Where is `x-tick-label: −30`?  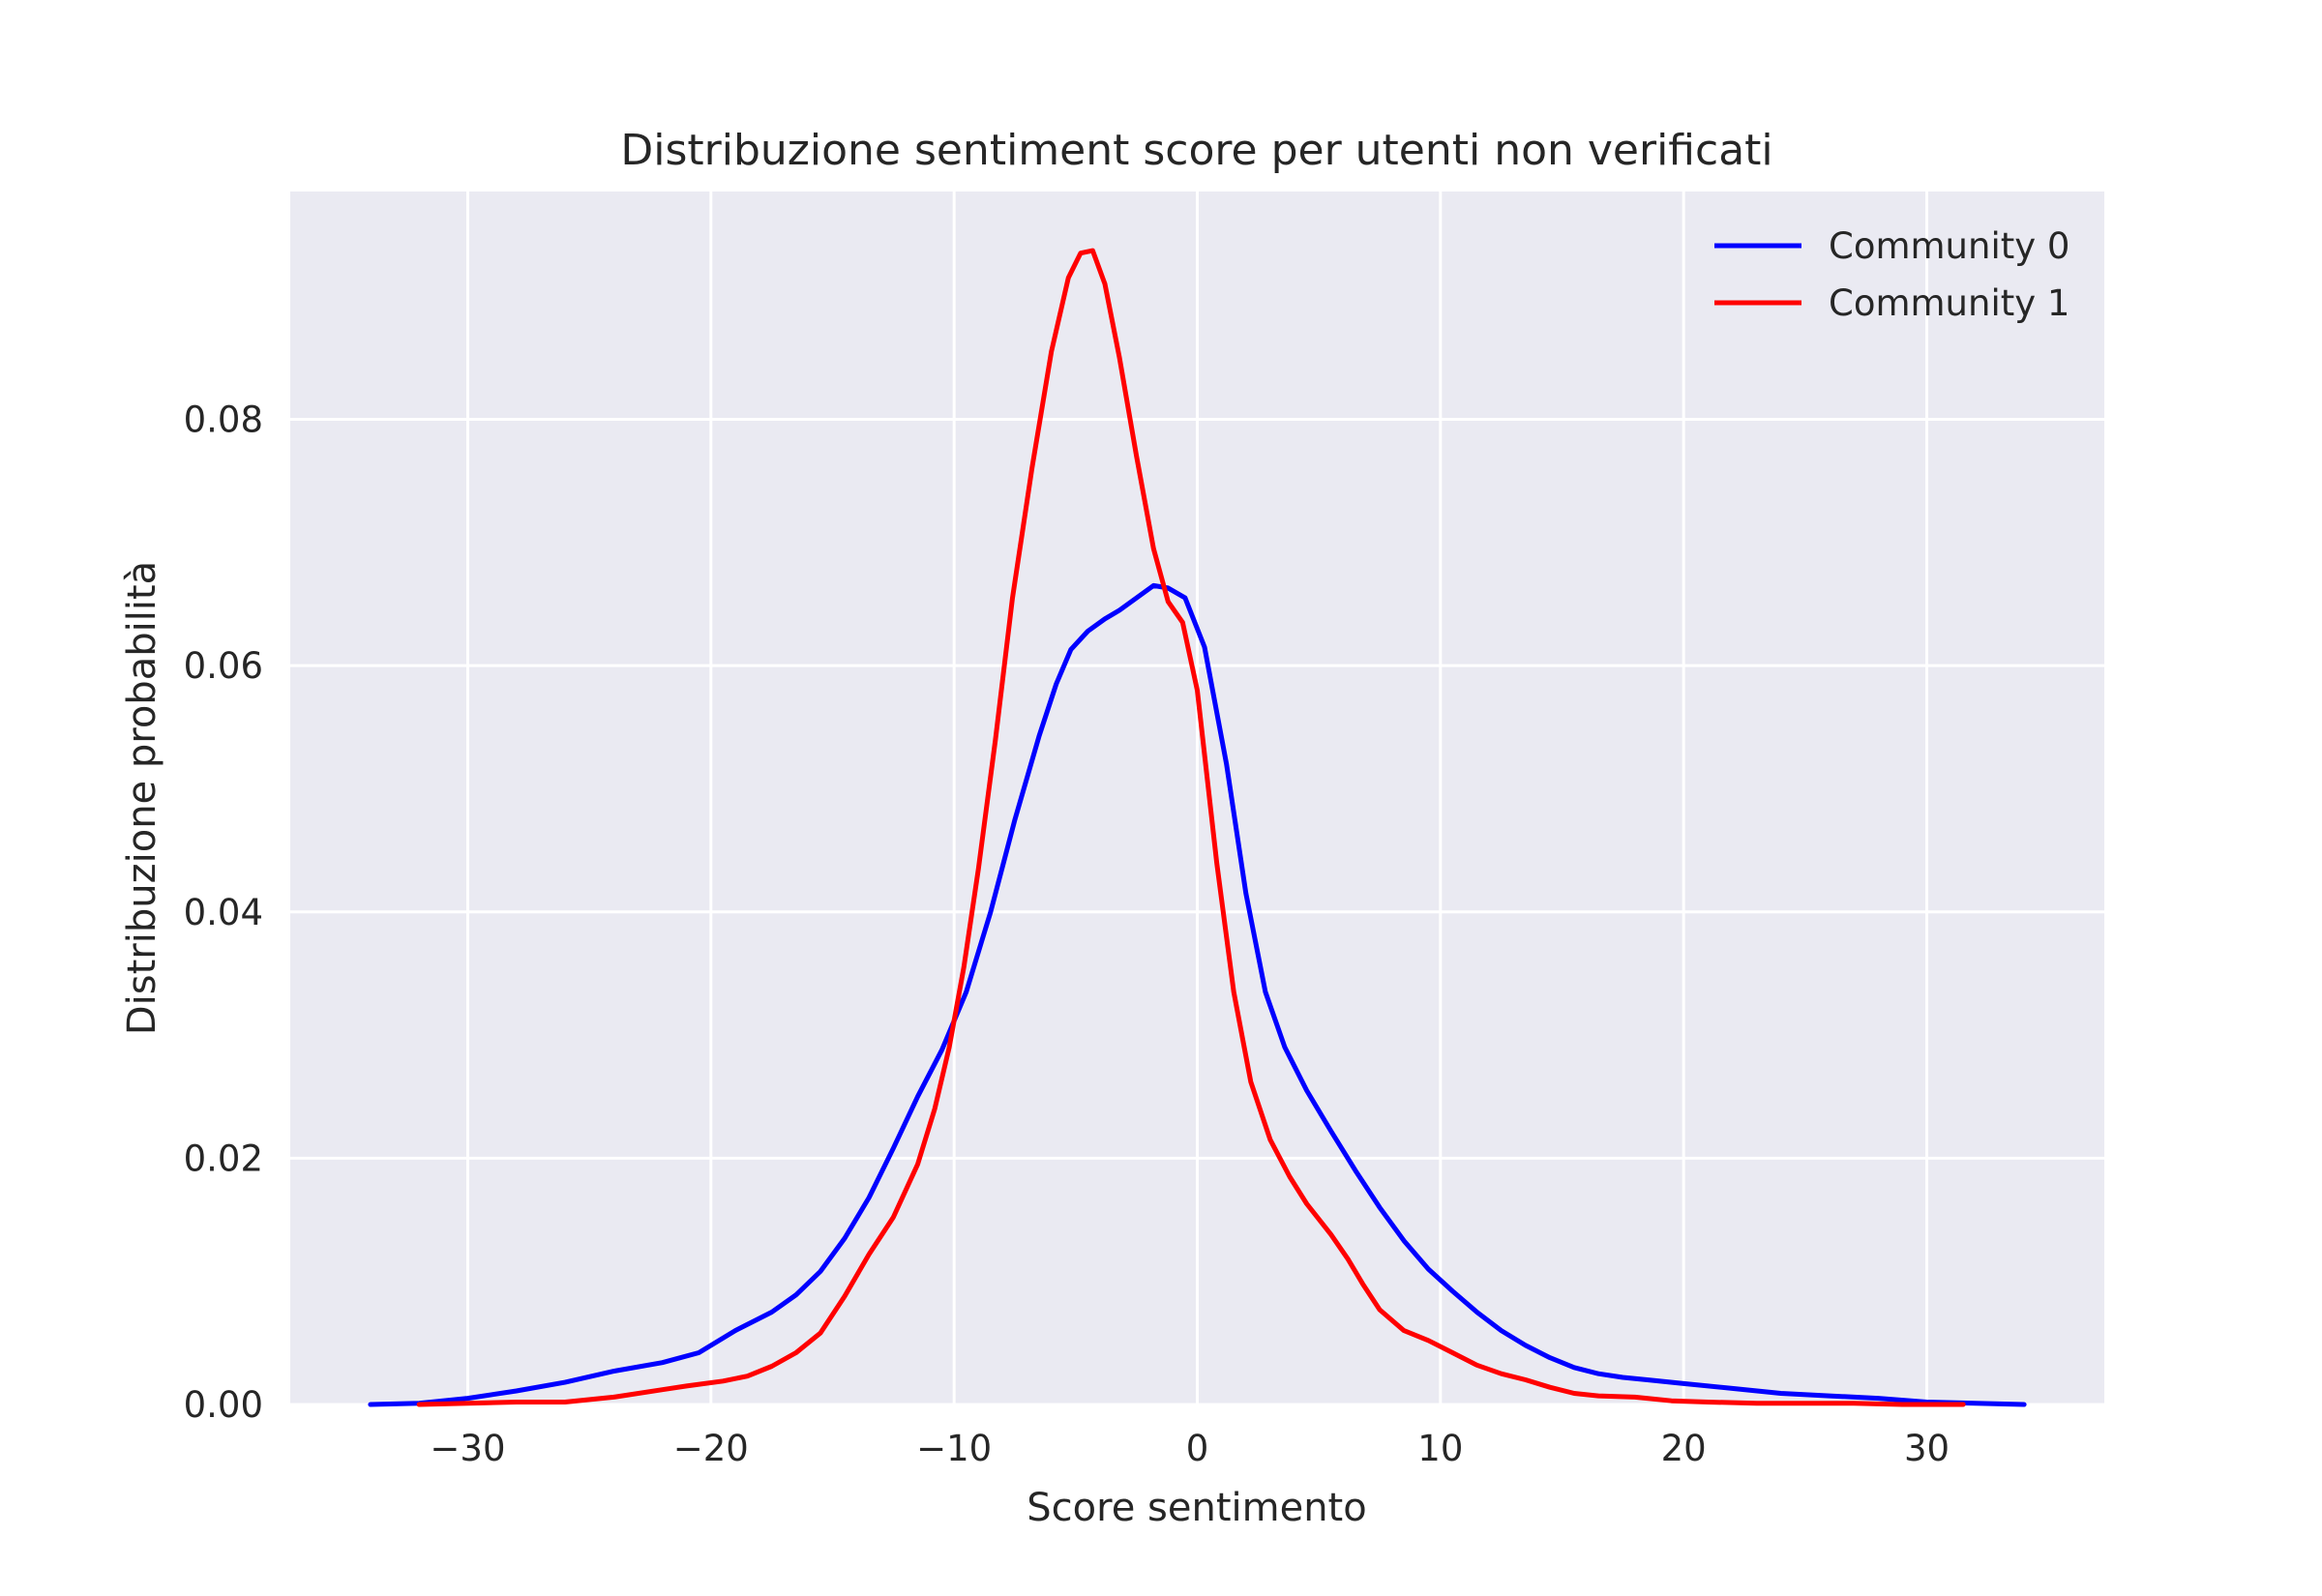 x-tick-label: −30 is located at coordinates (467, 1448).